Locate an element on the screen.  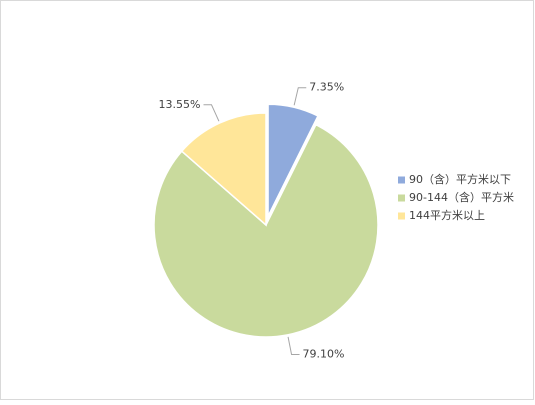
legend-label: 90（含）平方米以下 is located at coordinates (460, 179).